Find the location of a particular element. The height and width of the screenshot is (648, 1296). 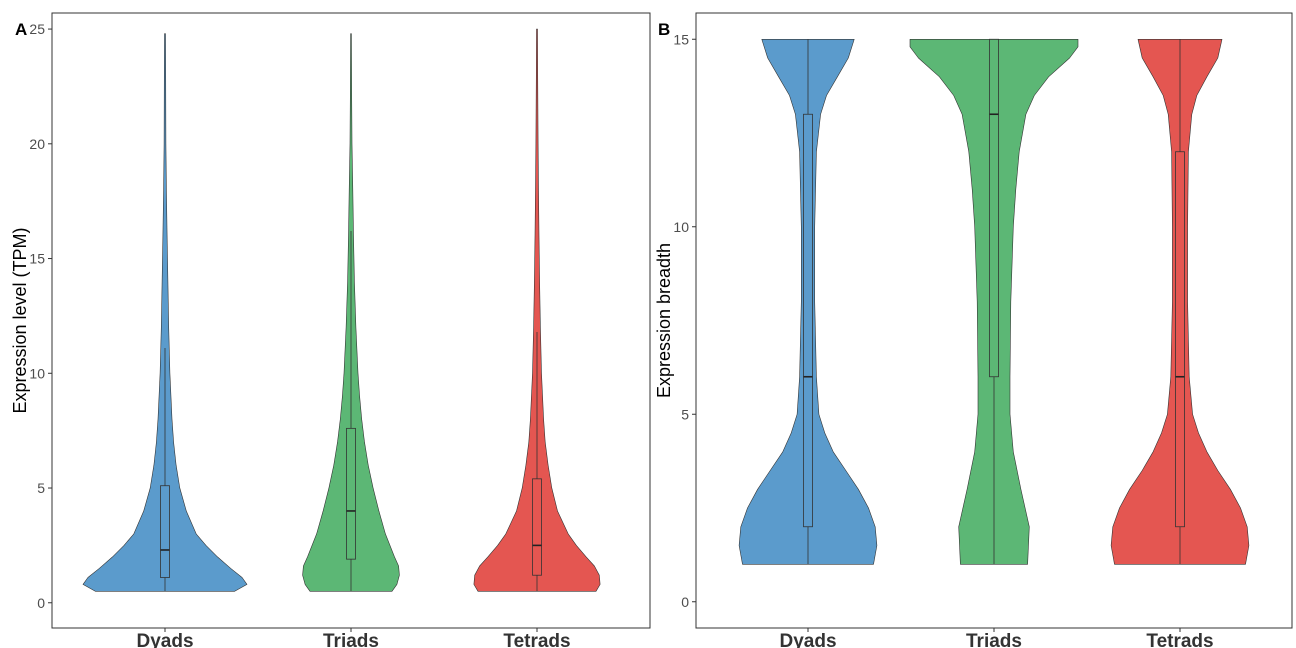

panel-b-violin-tetrads is located at coordinates (1180, 302).